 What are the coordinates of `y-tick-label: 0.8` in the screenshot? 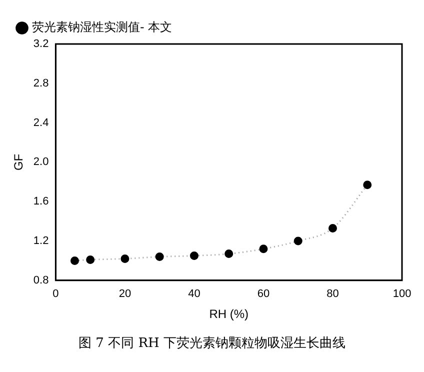 It's located at (41, 280).